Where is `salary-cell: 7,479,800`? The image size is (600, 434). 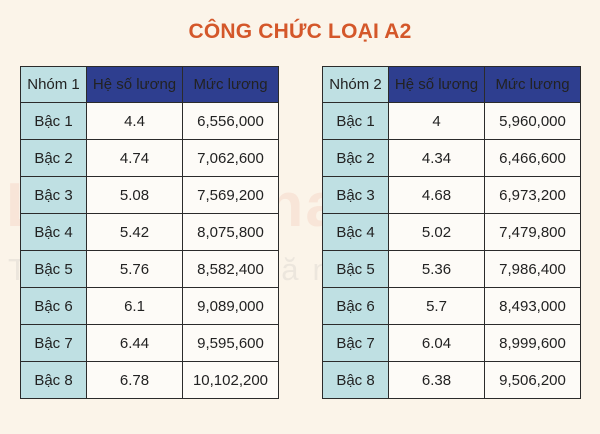 salary-cell: 7,479,800 is located at coordinates (532, 232).